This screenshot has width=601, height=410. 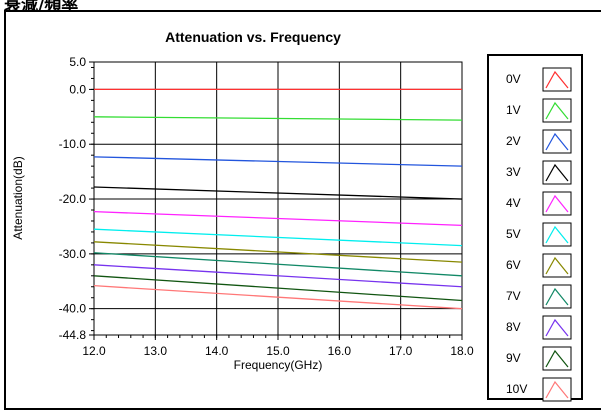 I want to click on y-tick-label: 0.0, so click(x=77, y=89).